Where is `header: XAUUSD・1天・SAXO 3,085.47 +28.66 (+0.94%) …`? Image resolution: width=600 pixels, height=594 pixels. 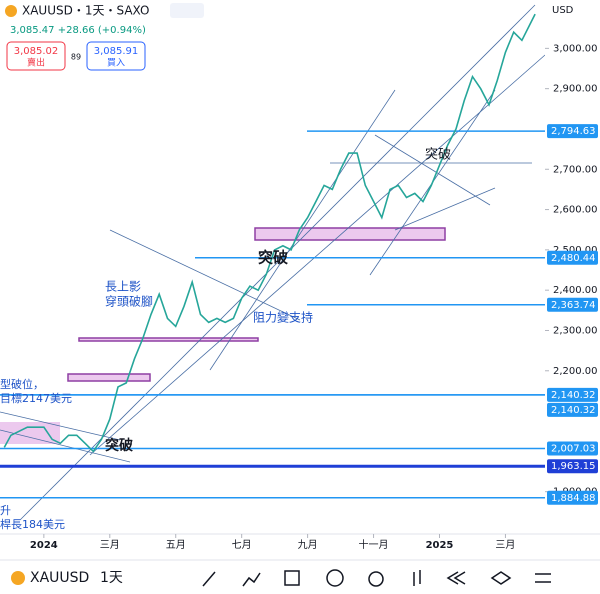 header: XAUUSD・1天・SAXO 3,085.47 +28.66 (+0.94%) … is located at coordinates (289, 37).